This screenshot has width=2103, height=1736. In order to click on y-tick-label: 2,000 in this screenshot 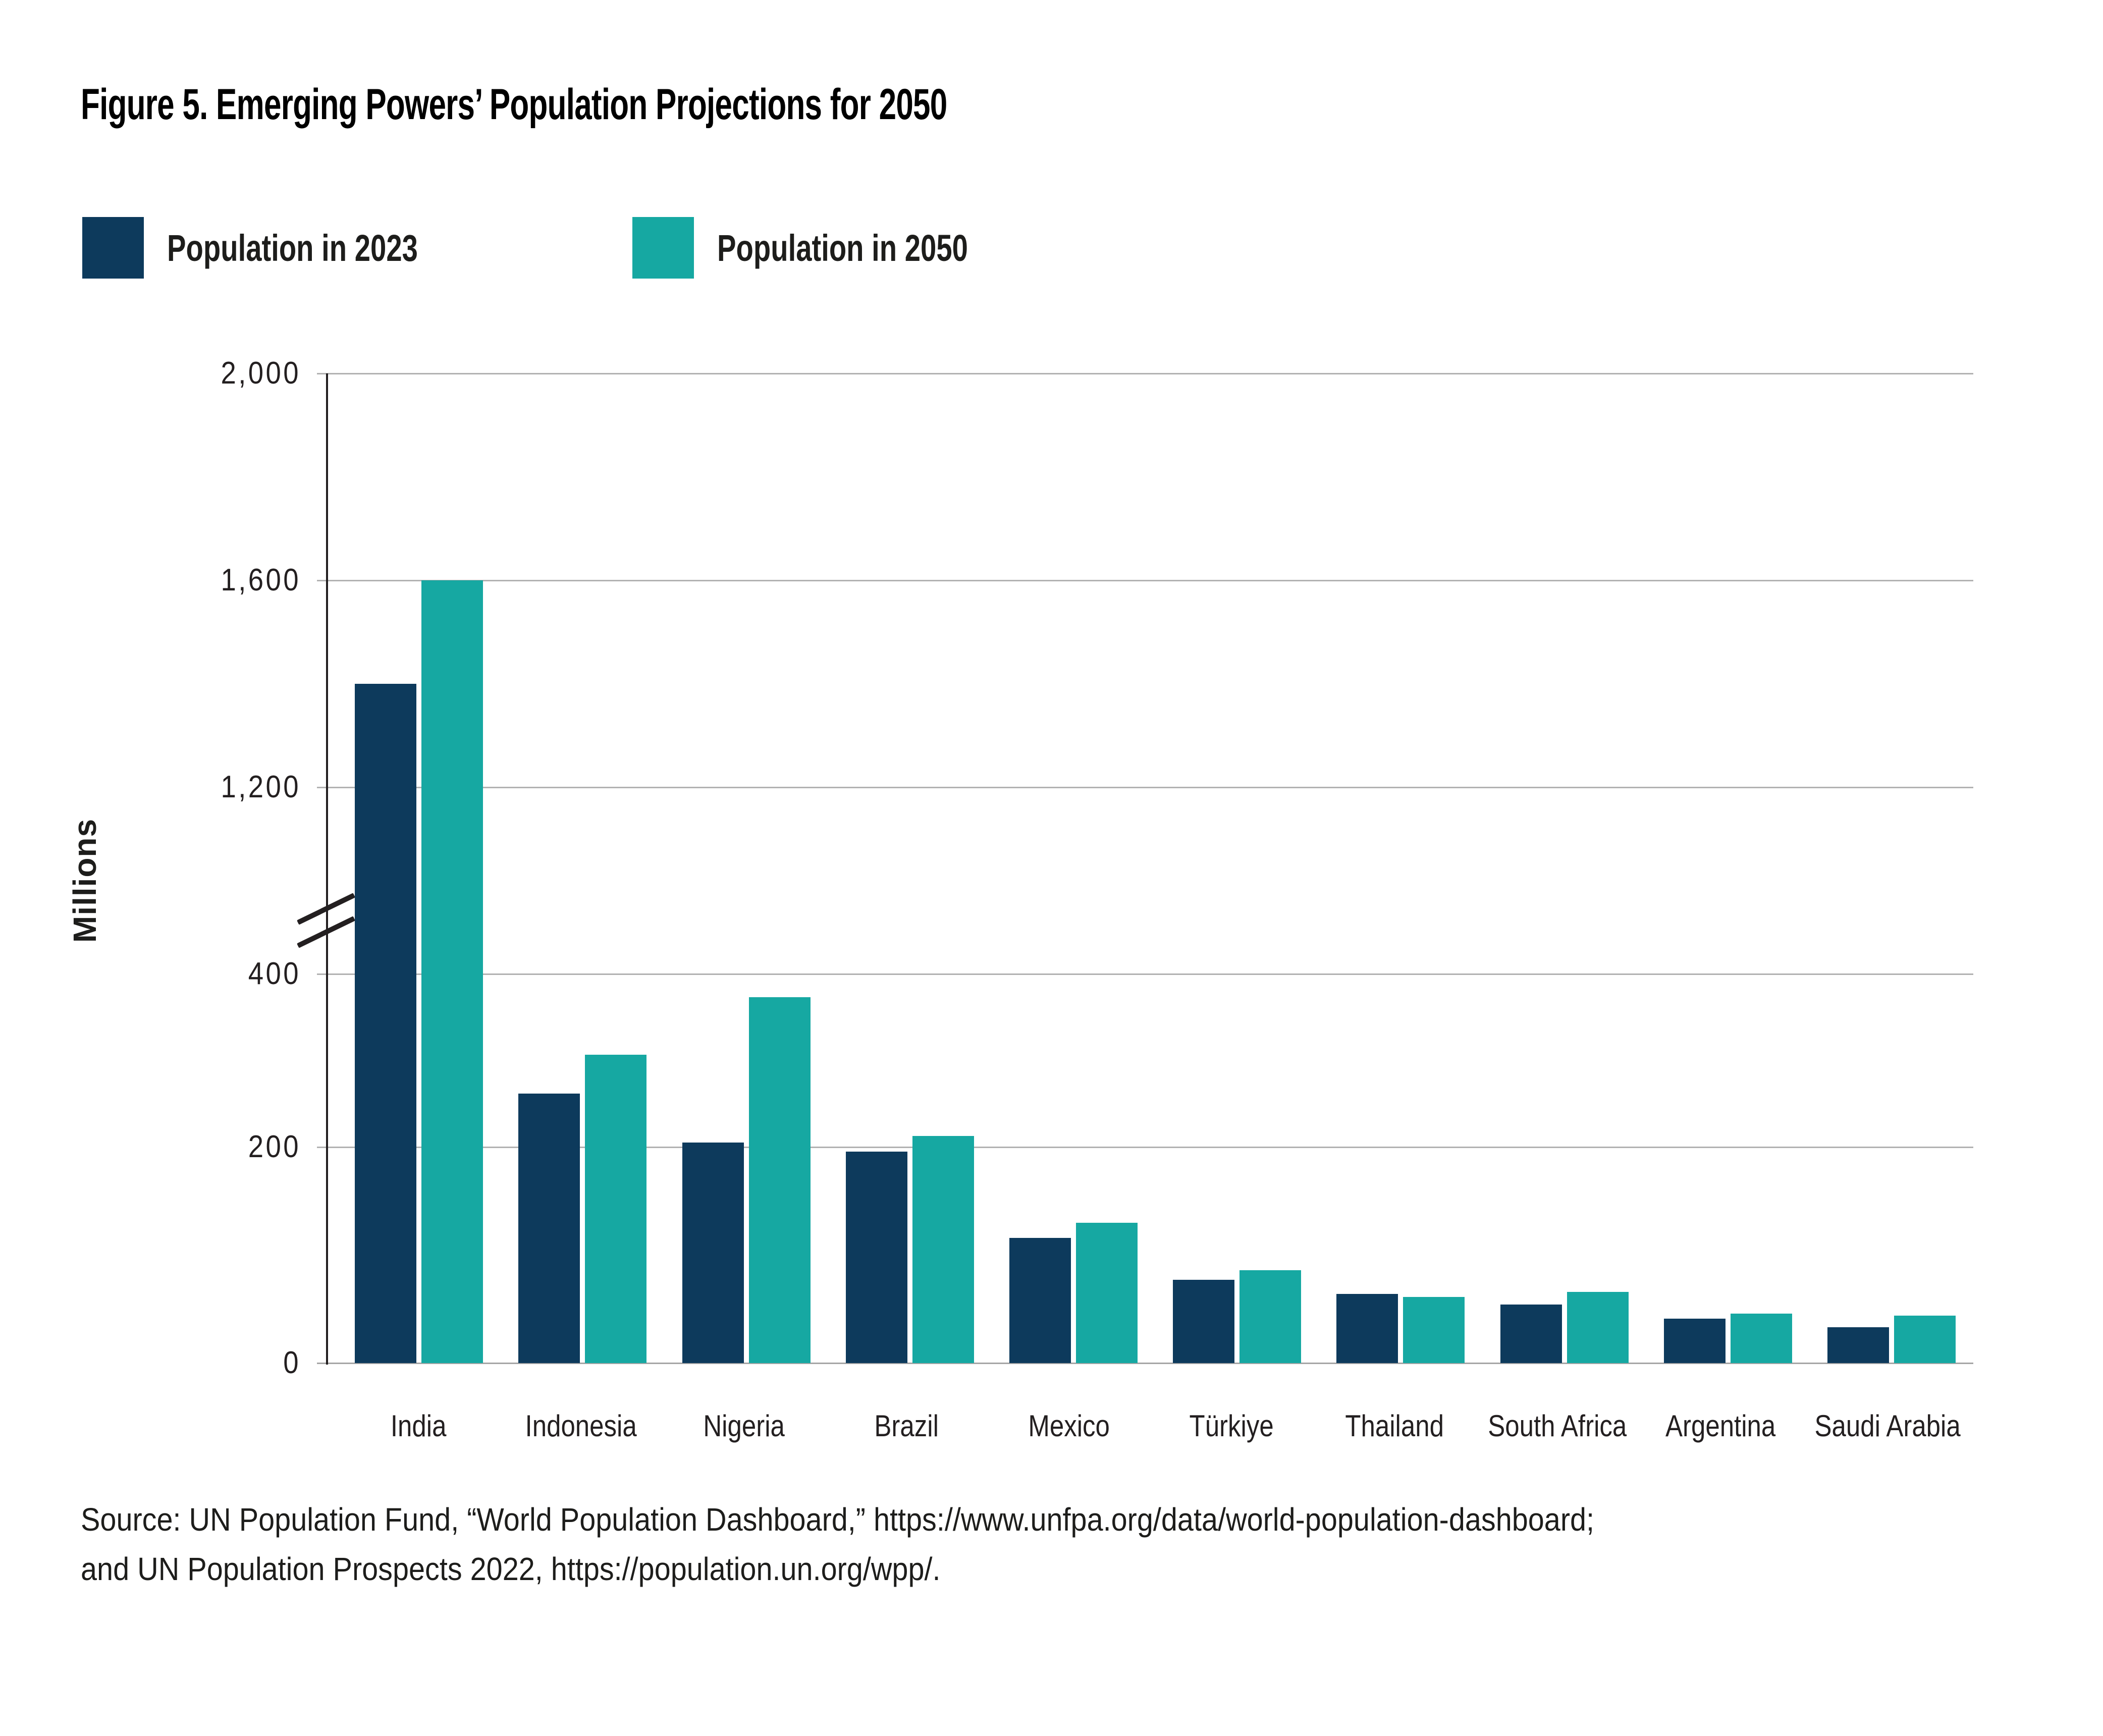, I will do `click(261, 373)`.